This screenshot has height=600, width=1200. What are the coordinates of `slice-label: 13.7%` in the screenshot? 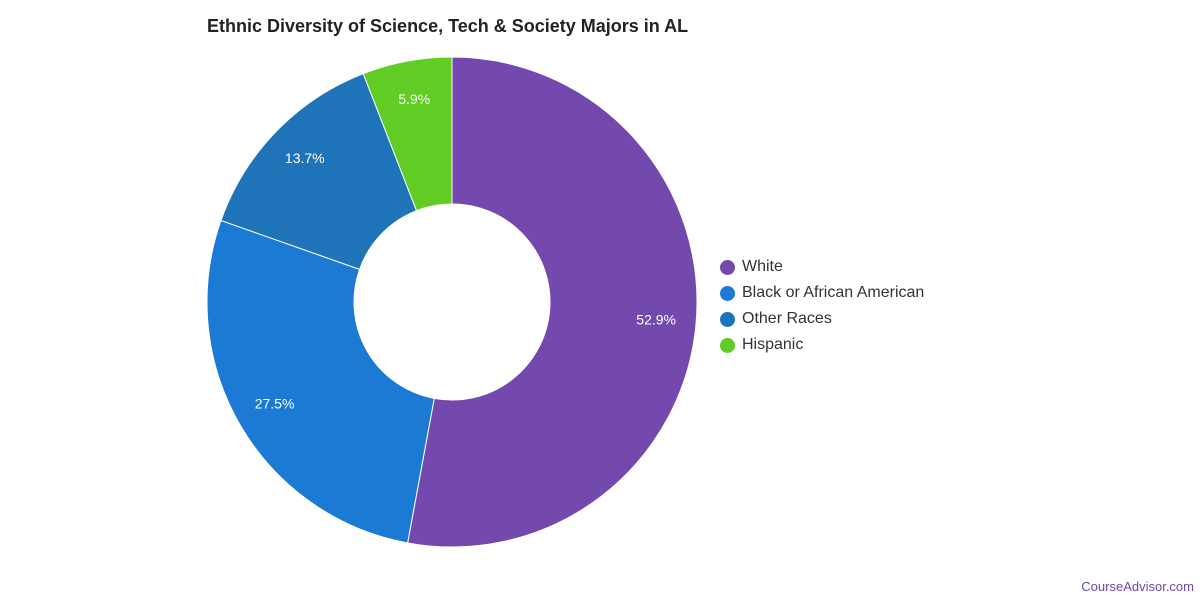 It's located at (305, 158).